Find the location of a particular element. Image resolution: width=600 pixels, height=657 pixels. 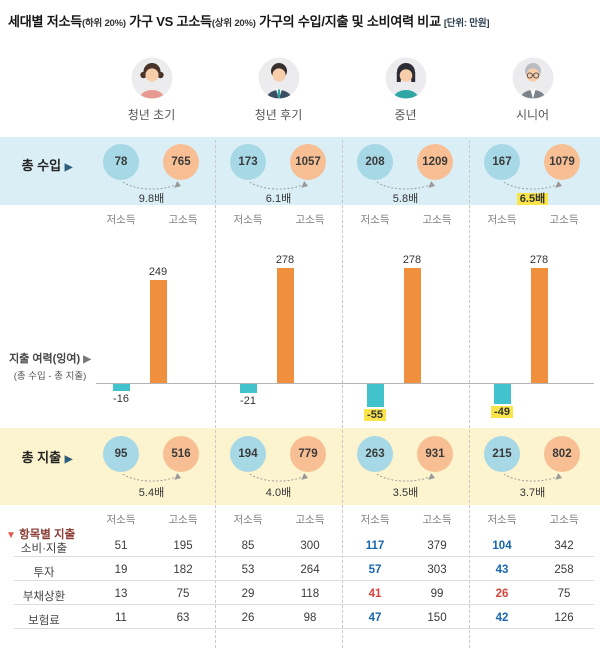

table-row-label: 소비·지출 is located at coordinates (44, 549).